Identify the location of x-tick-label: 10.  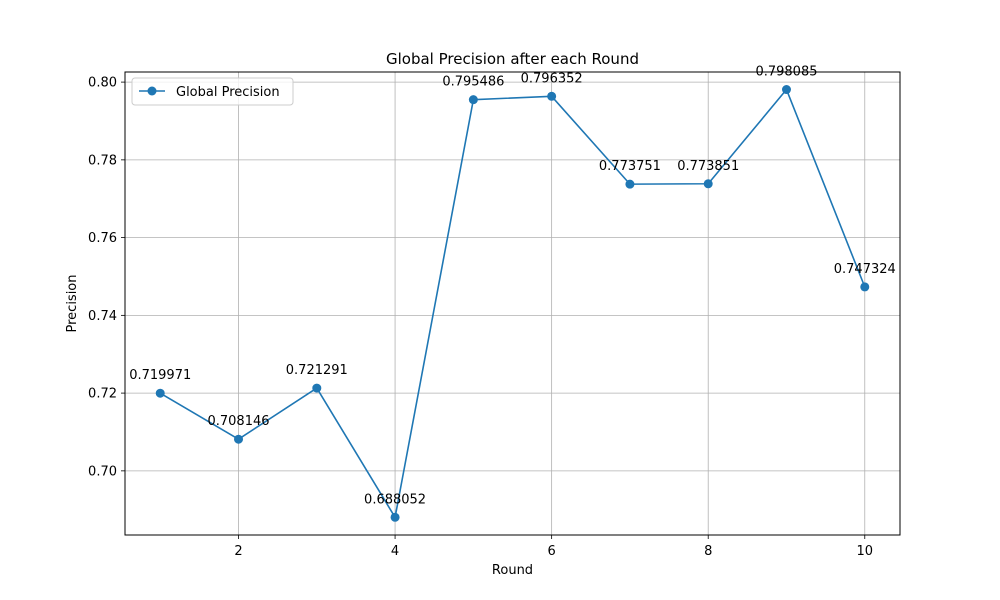
(864, 551).